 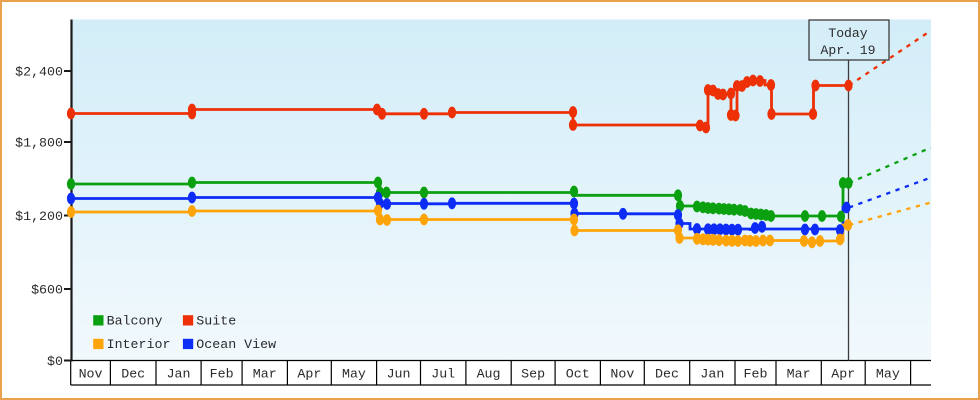 I want to click on svg-text: Interior, so click(x=139, y=344).